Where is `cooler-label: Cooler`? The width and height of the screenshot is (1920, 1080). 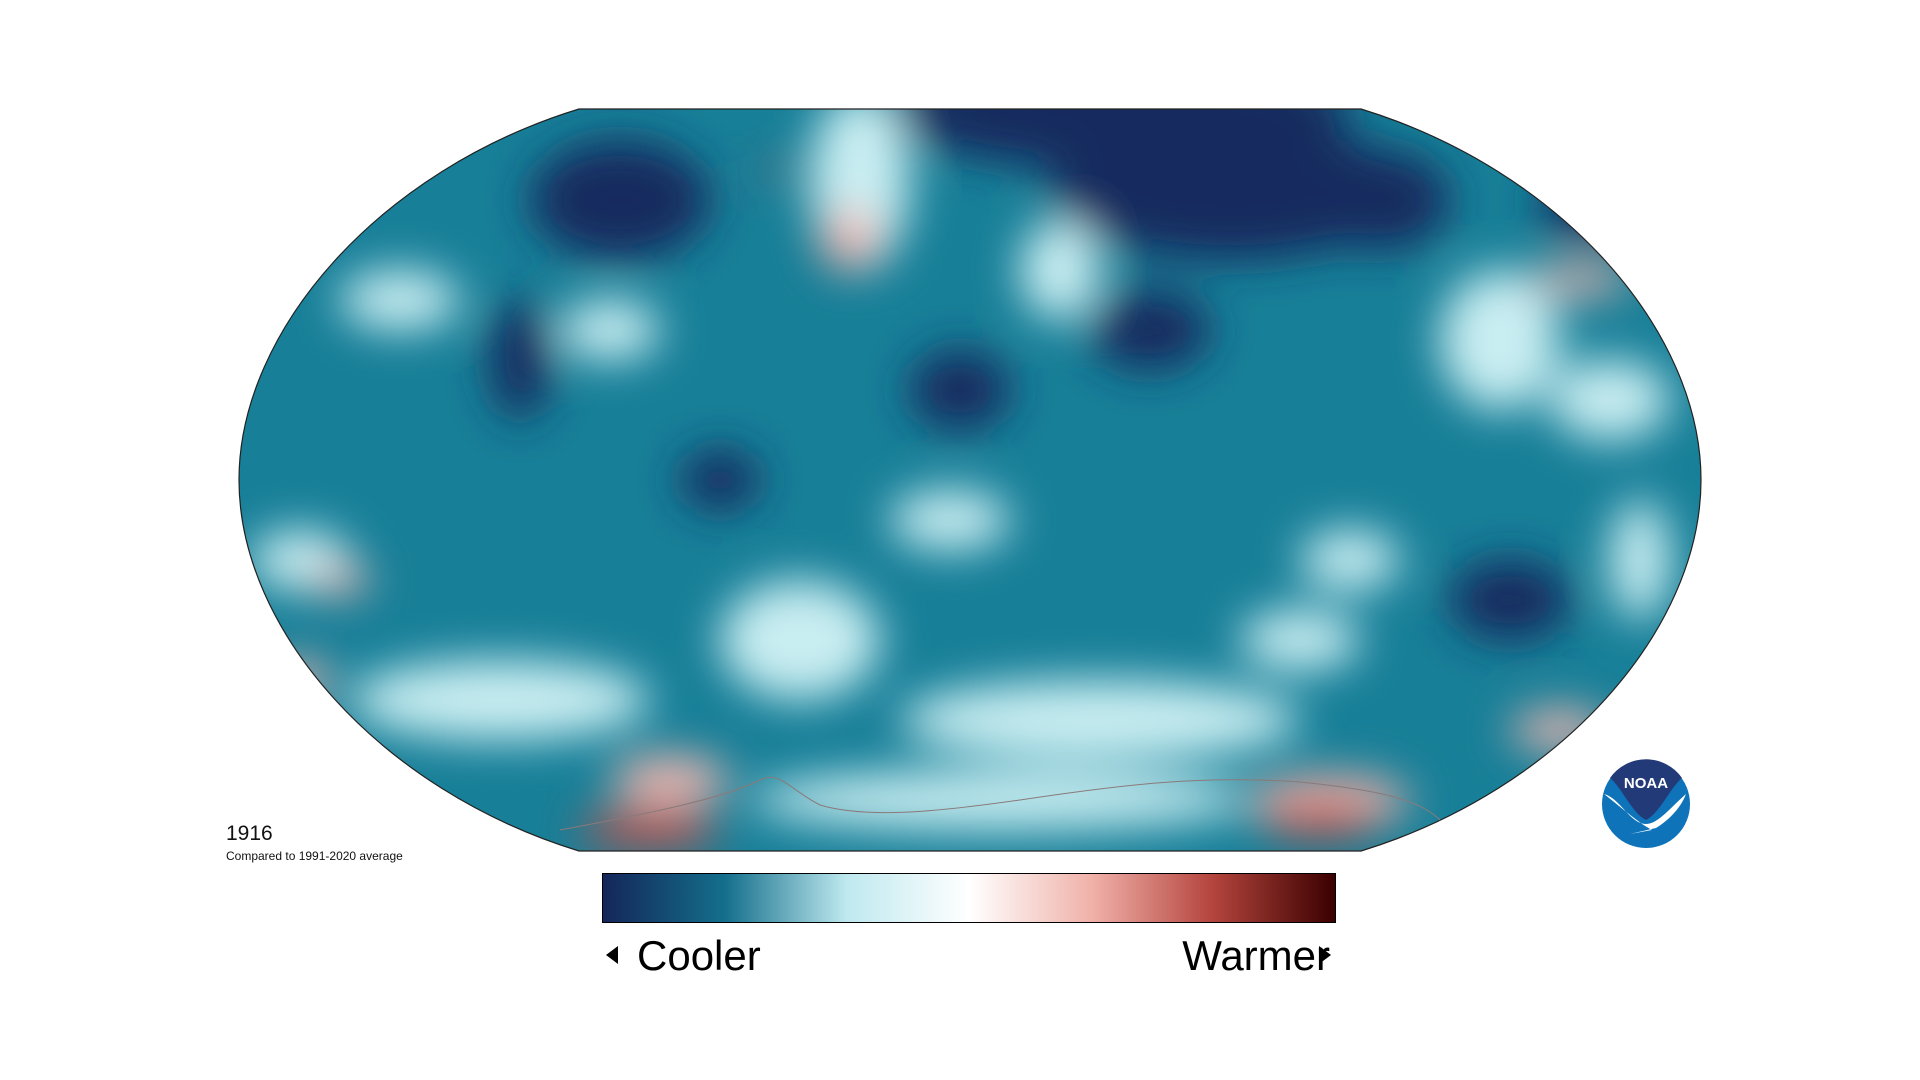 cooler-label: Cooler is located at coordinates (699, 955).